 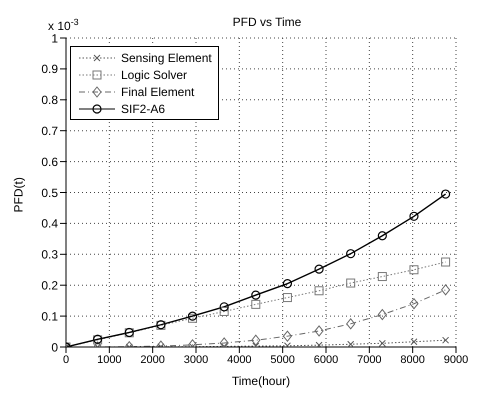 I want to click on x-tick-label: 6000, so click(x=326, y=360).